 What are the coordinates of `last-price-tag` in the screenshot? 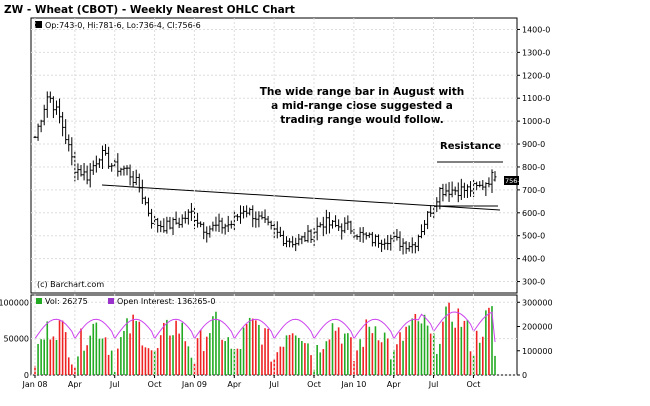 It's located at (511, 180).